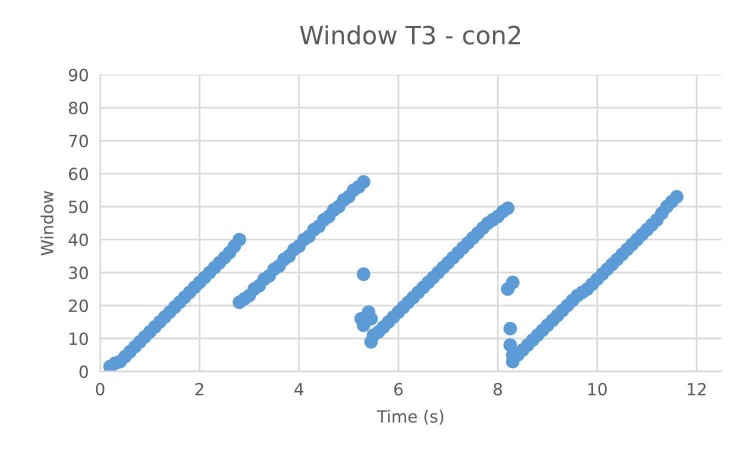 This screenshot has height=453, width=731. What do you see at coordinates (78, 273) in the screenshot?
I see `y-tick-label: 30` at bounding box center [78, 273].